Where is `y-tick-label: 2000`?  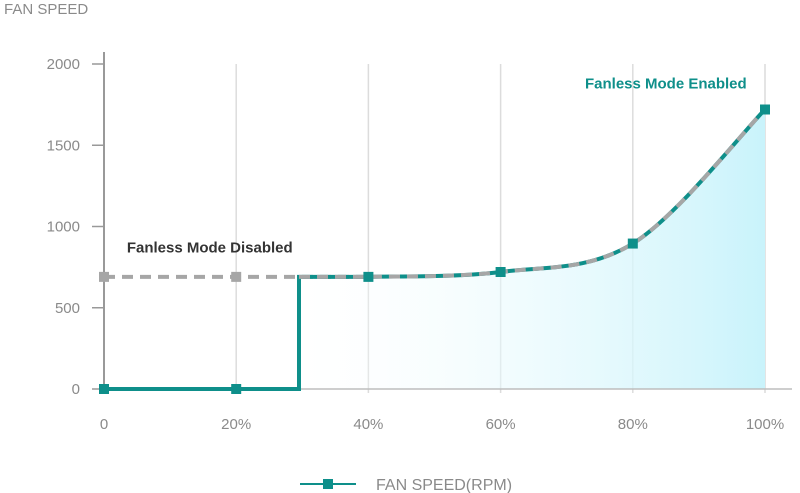
y-tick-label: 2000 is located at coordinates (63, 64).